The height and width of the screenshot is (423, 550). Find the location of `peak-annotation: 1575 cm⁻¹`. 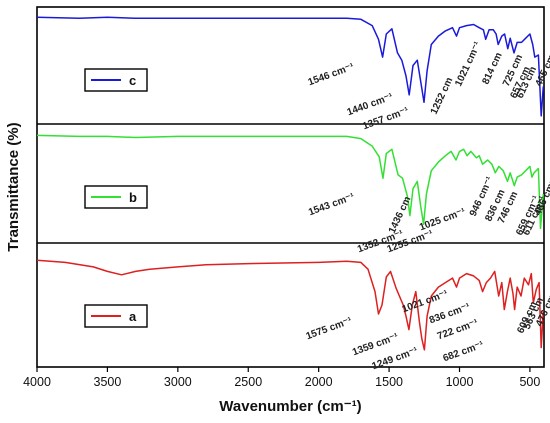

peak-annotation: 1575 cm⁻¹ is located at coordinates (330, 328).